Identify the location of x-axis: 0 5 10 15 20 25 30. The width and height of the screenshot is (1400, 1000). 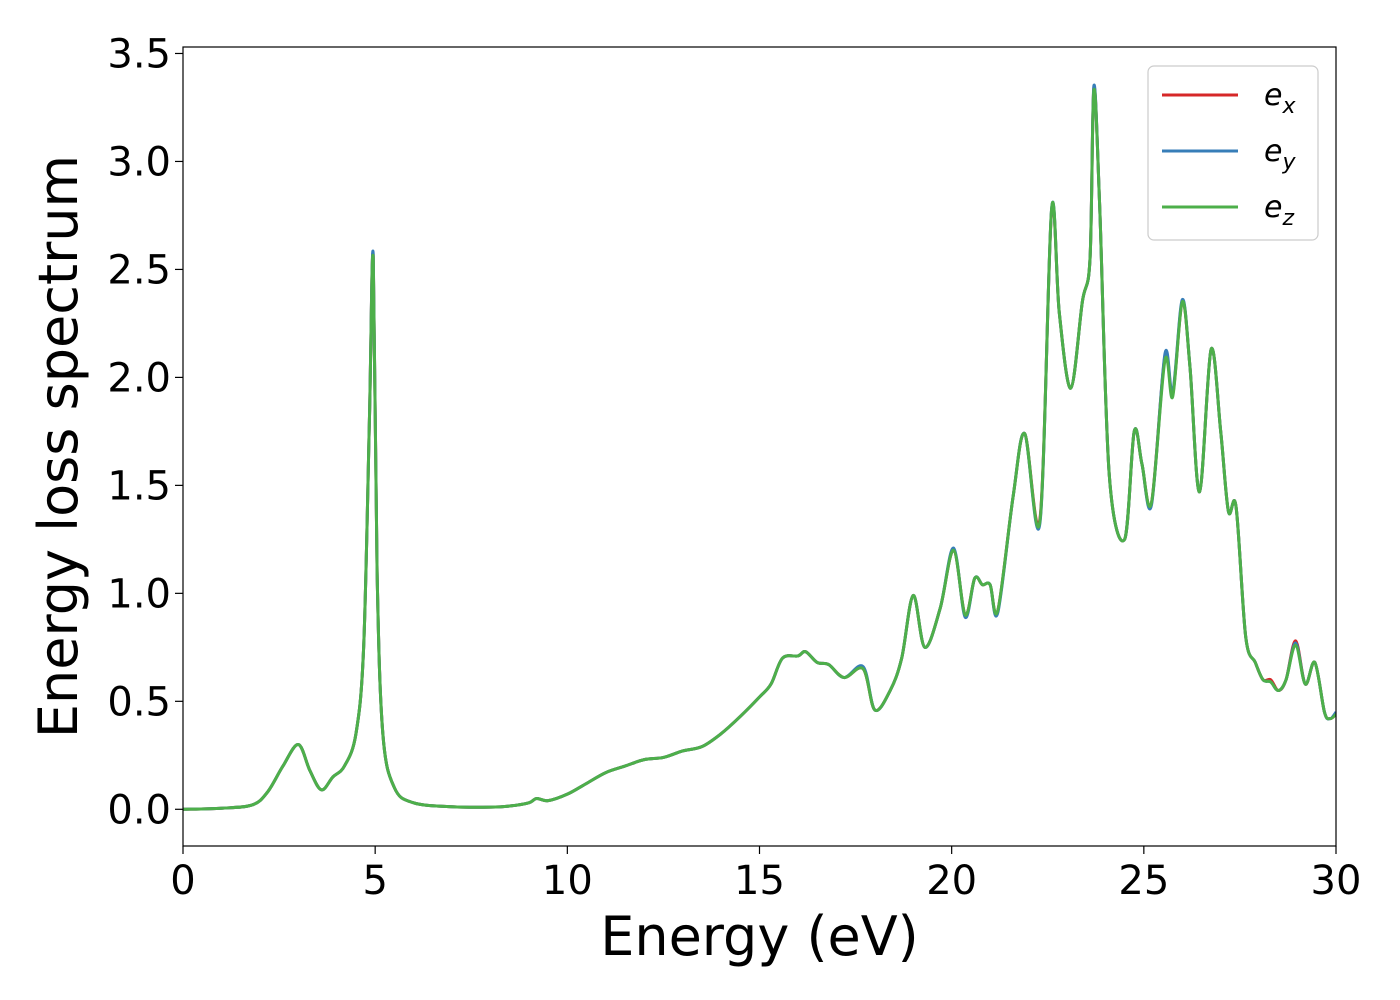
(765, 875).